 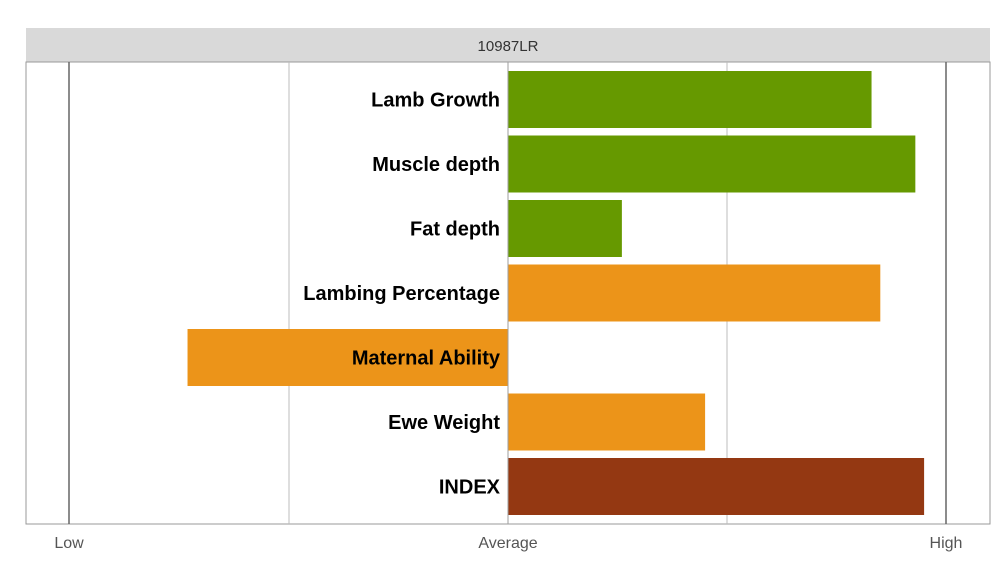 I want to click on category-label-lambing-percentage: Lambing Percentage, so click(x=401, y=294).